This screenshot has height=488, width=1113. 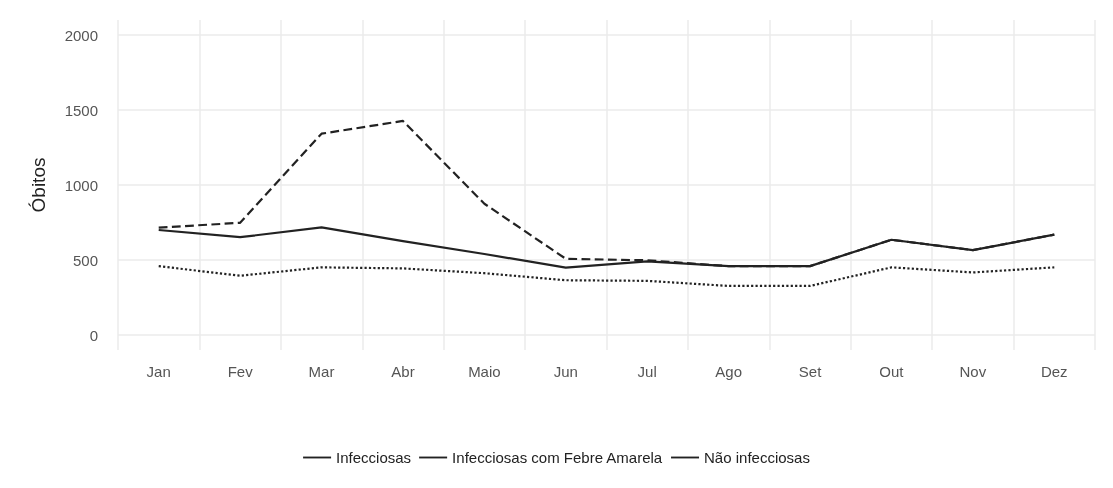 I want to click on x-tick-label: Jun, so click(x=565, y=371).